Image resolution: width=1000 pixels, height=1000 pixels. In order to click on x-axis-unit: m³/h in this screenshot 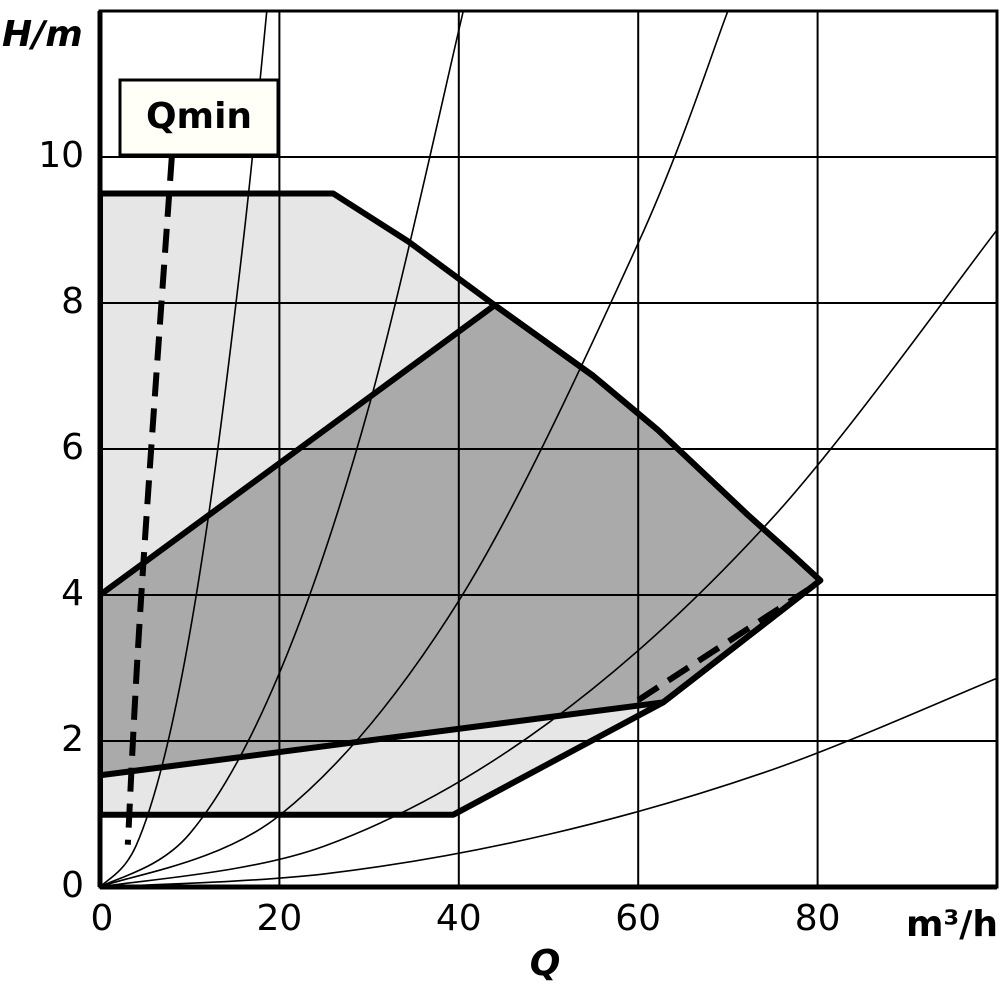, I will do `click(952, 924)`.